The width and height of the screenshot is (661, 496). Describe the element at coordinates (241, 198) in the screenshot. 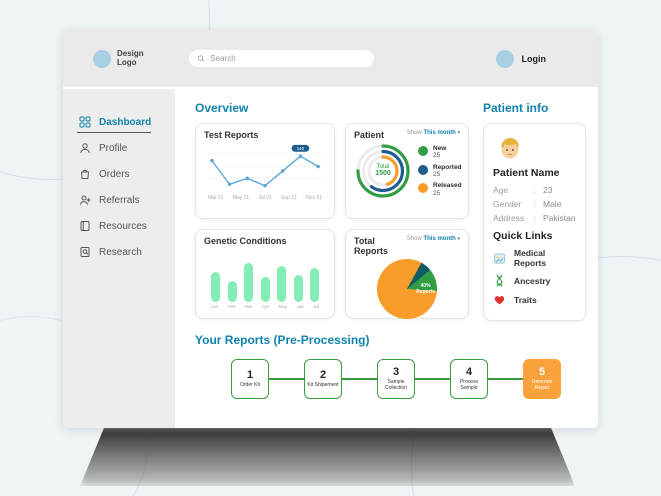

I see `x-label: May 21` at that location.